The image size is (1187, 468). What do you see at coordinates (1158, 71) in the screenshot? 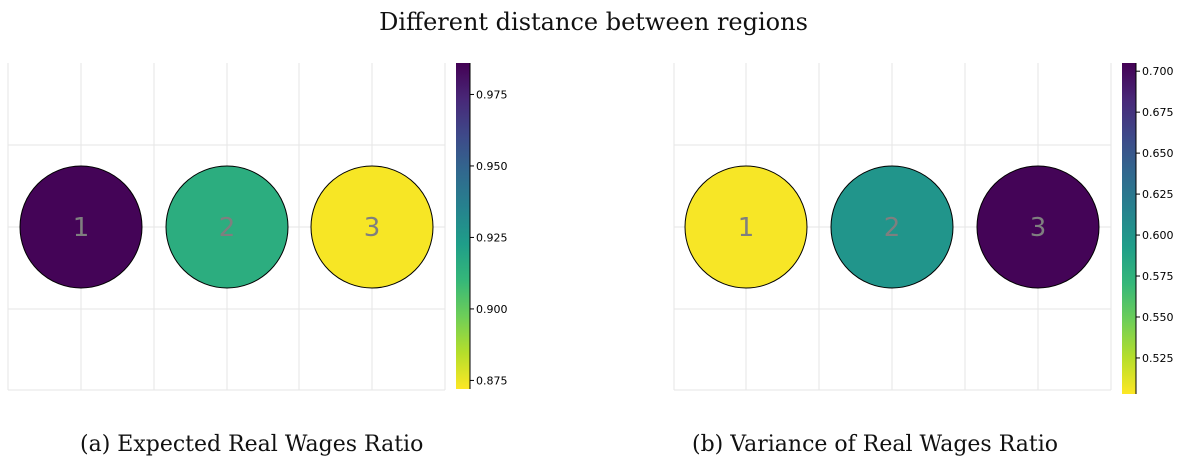
I see `colorbar-tick-label: 0.700` at bounding box center [1158, 71].